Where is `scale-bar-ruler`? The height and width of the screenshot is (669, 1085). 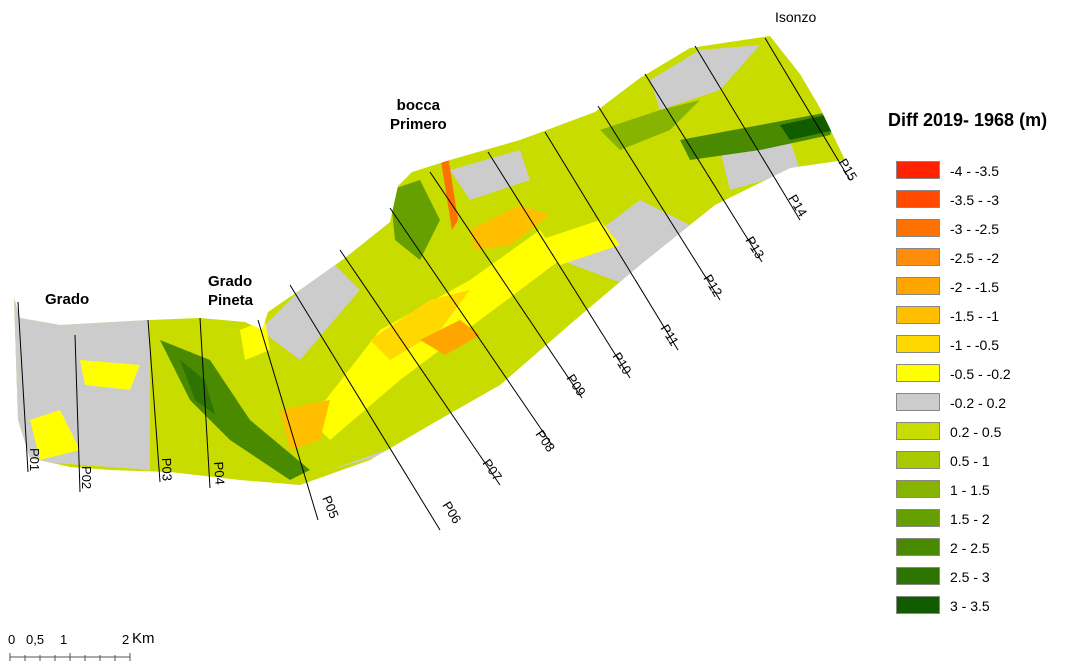 scale-bar-ruler is located at coordinates (70, 657).